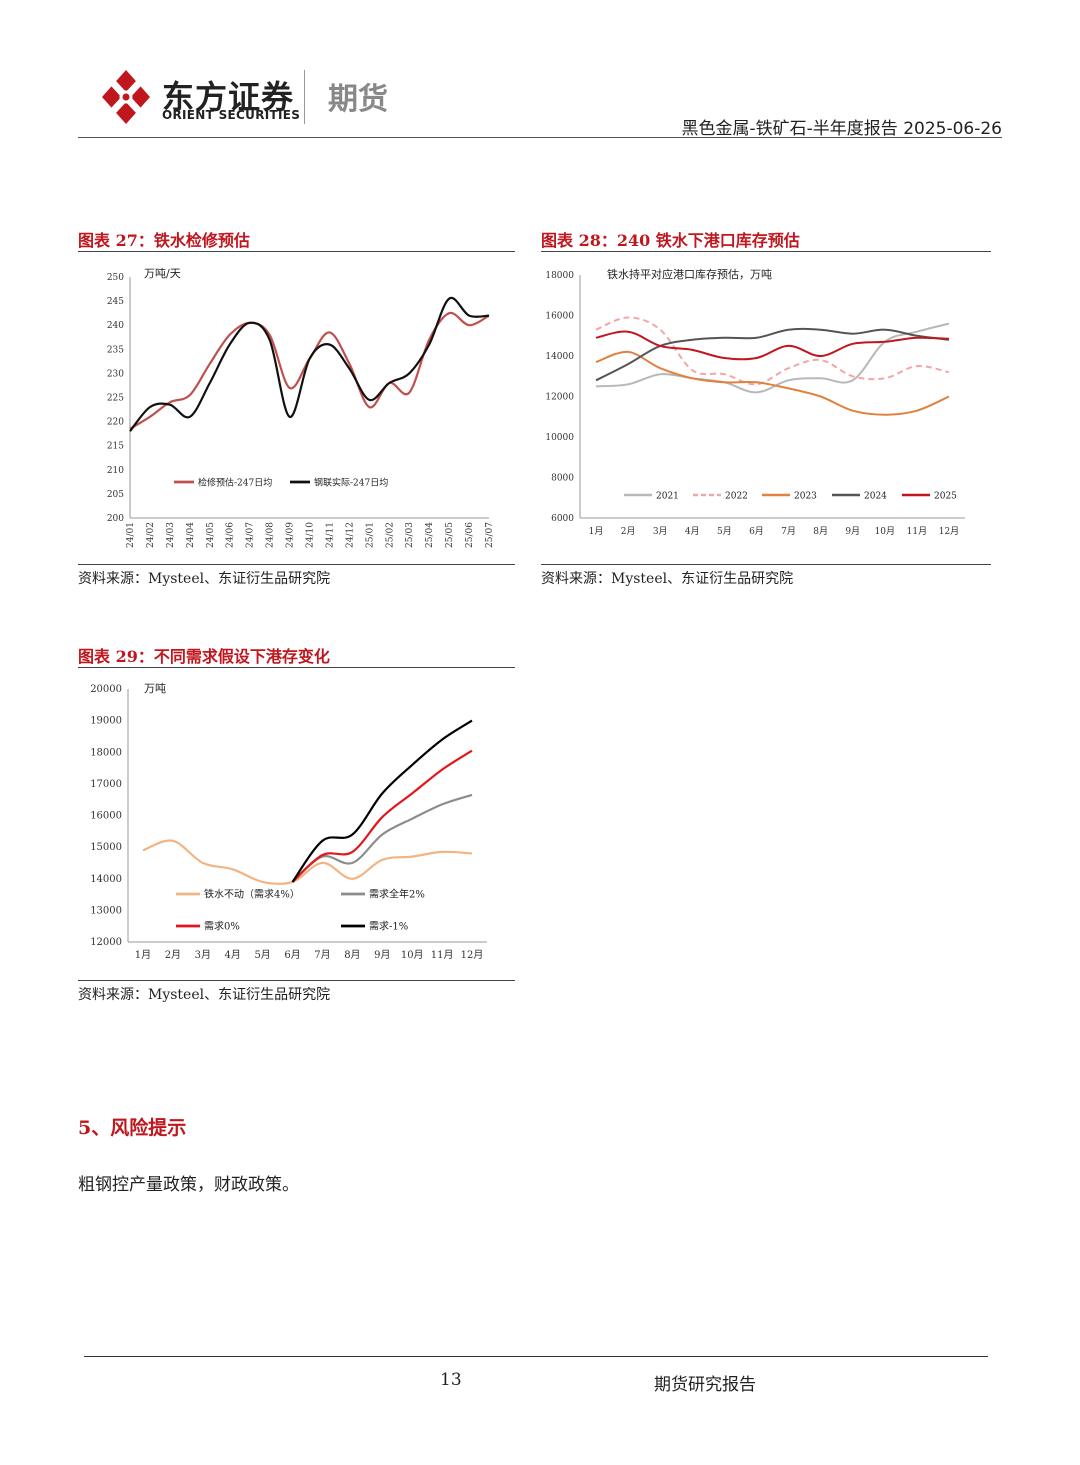  I want to click on legend-label: 2021, so click(667, 497).